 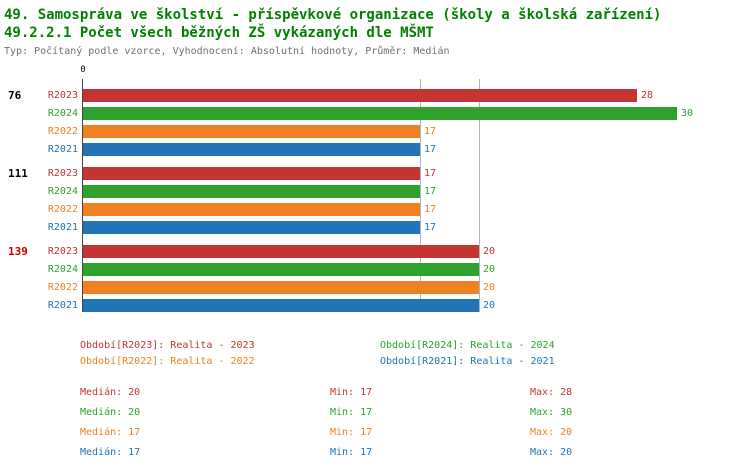 I want to click on group-label: 76, so click(x=15, y=95).